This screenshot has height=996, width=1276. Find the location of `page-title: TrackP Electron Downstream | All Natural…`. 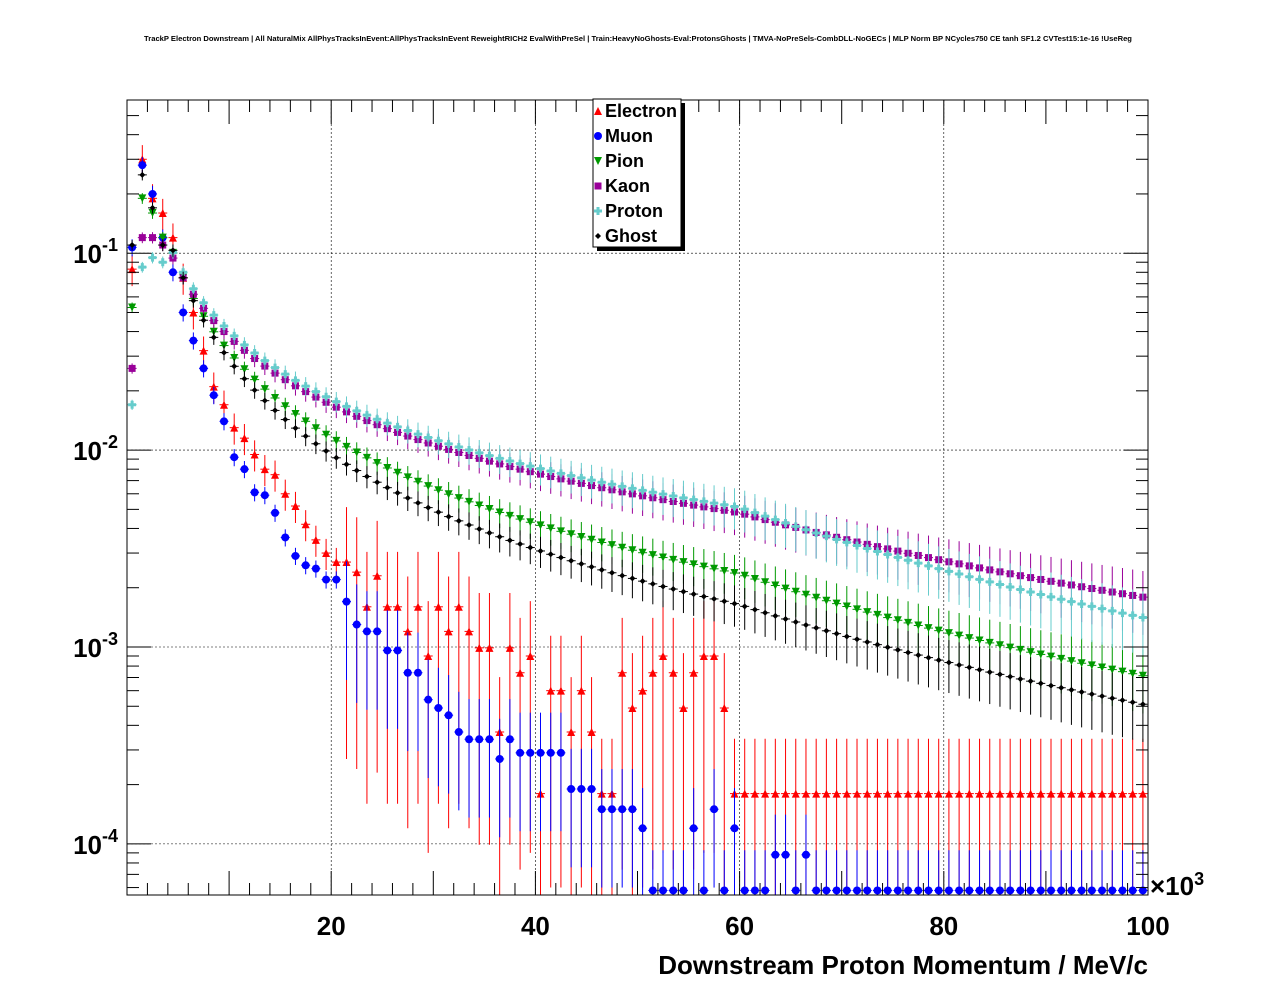

page-title: TrackP Electron Downstream | All Natural… is located at coordinates (638, 38).